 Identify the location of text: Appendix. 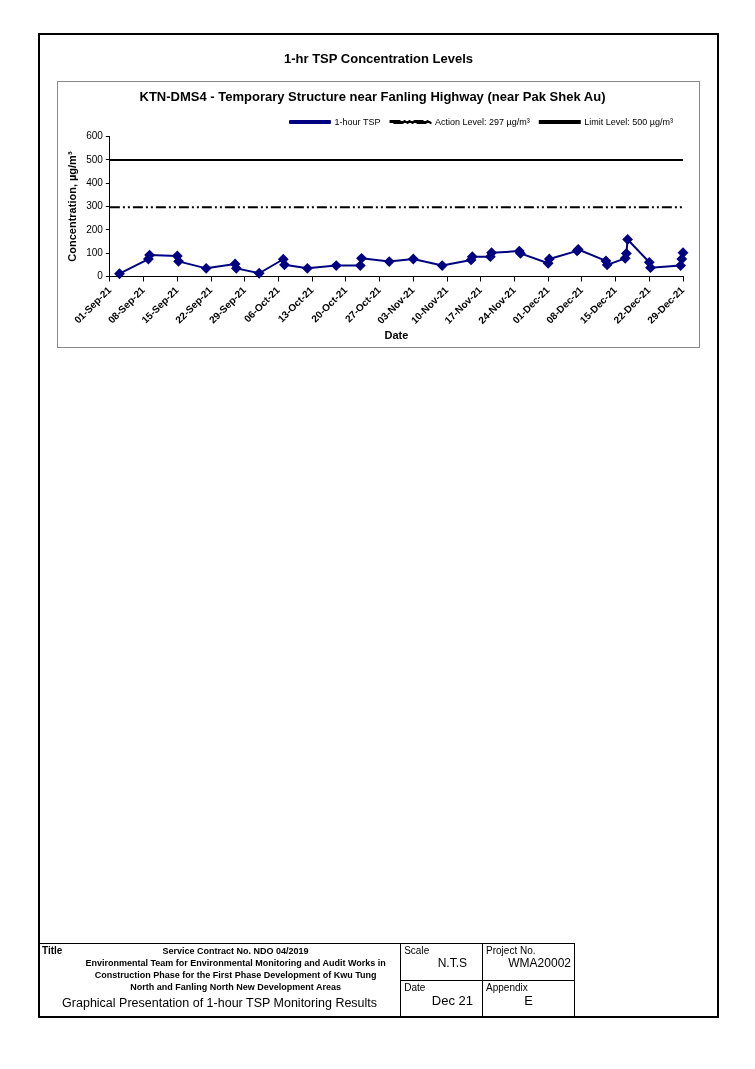
(507, 987).